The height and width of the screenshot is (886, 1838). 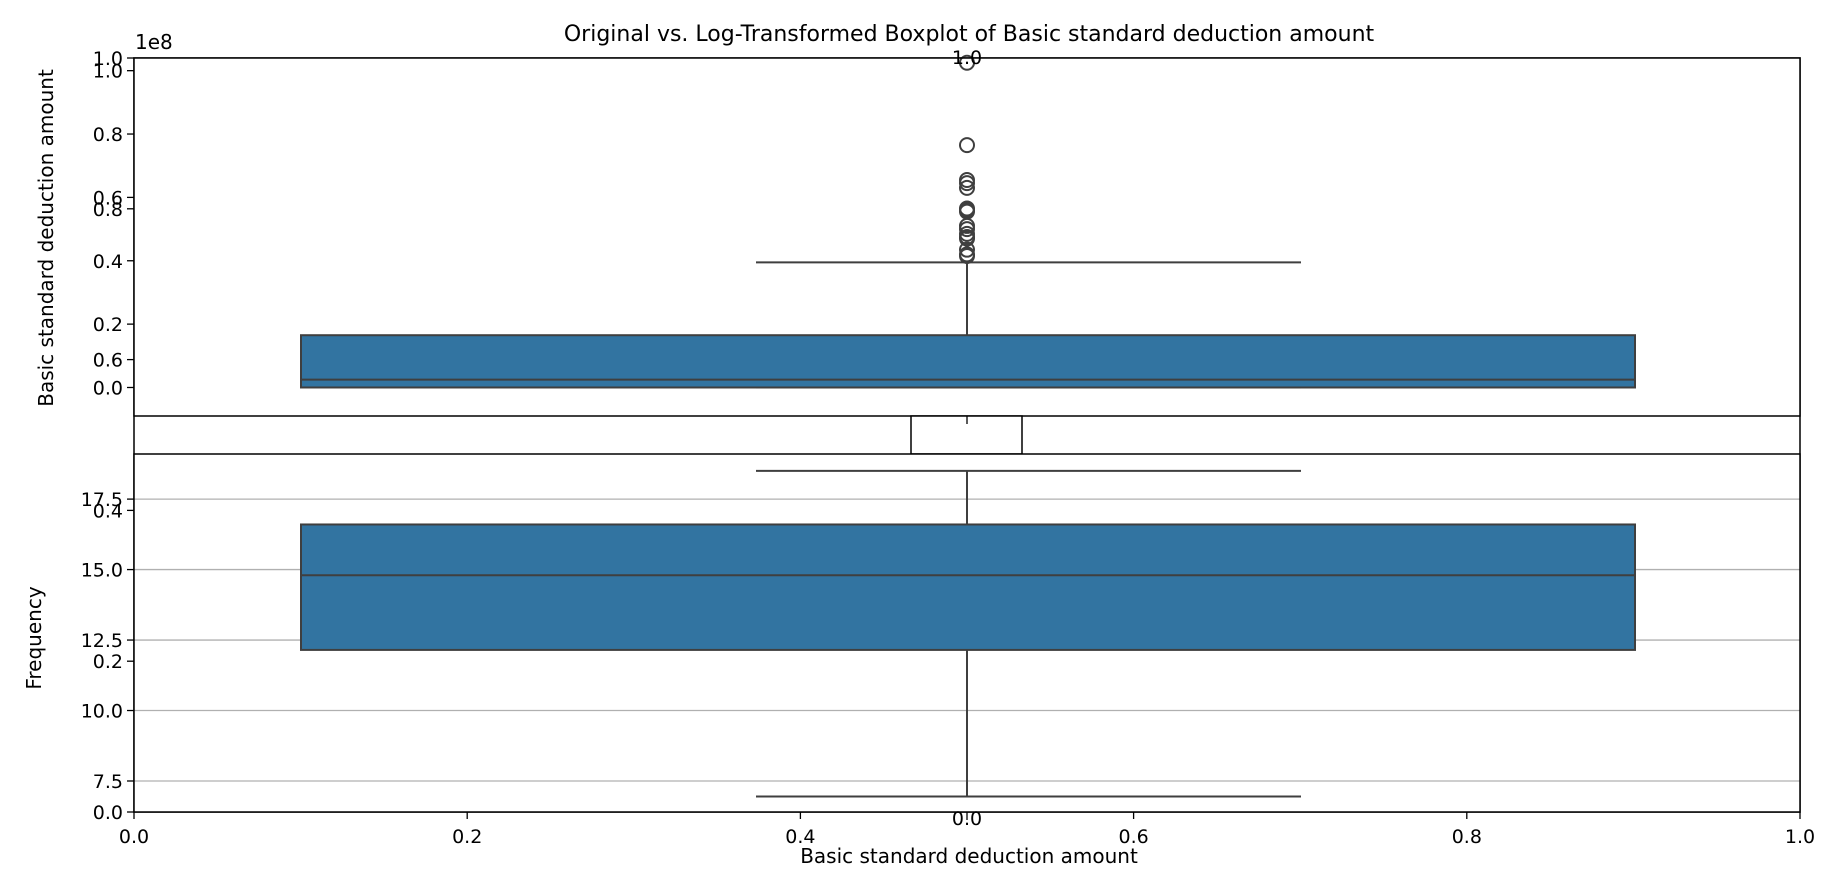 What do you see at coordinates (108, 59) in the screenshot?
I see `figure-y-tick-label: 1.0` at bounding box center [108, 59].